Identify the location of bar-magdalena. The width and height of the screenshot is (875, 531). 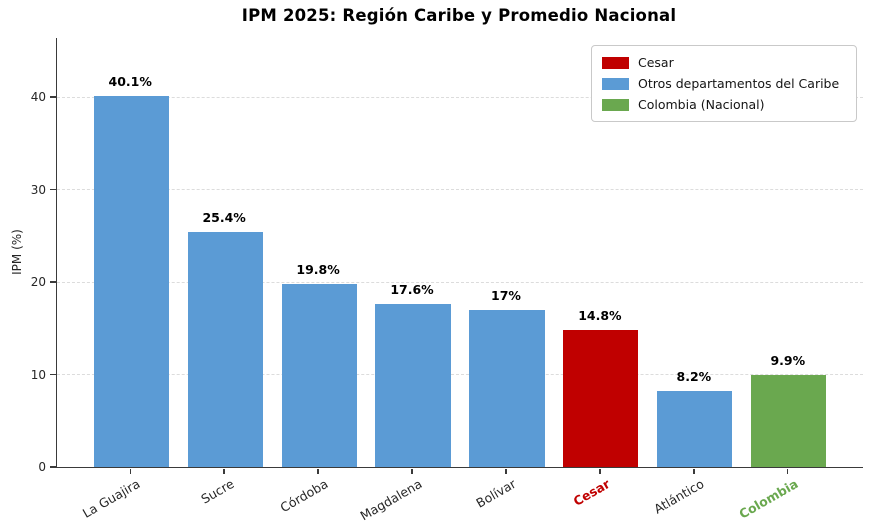
(413, 385).